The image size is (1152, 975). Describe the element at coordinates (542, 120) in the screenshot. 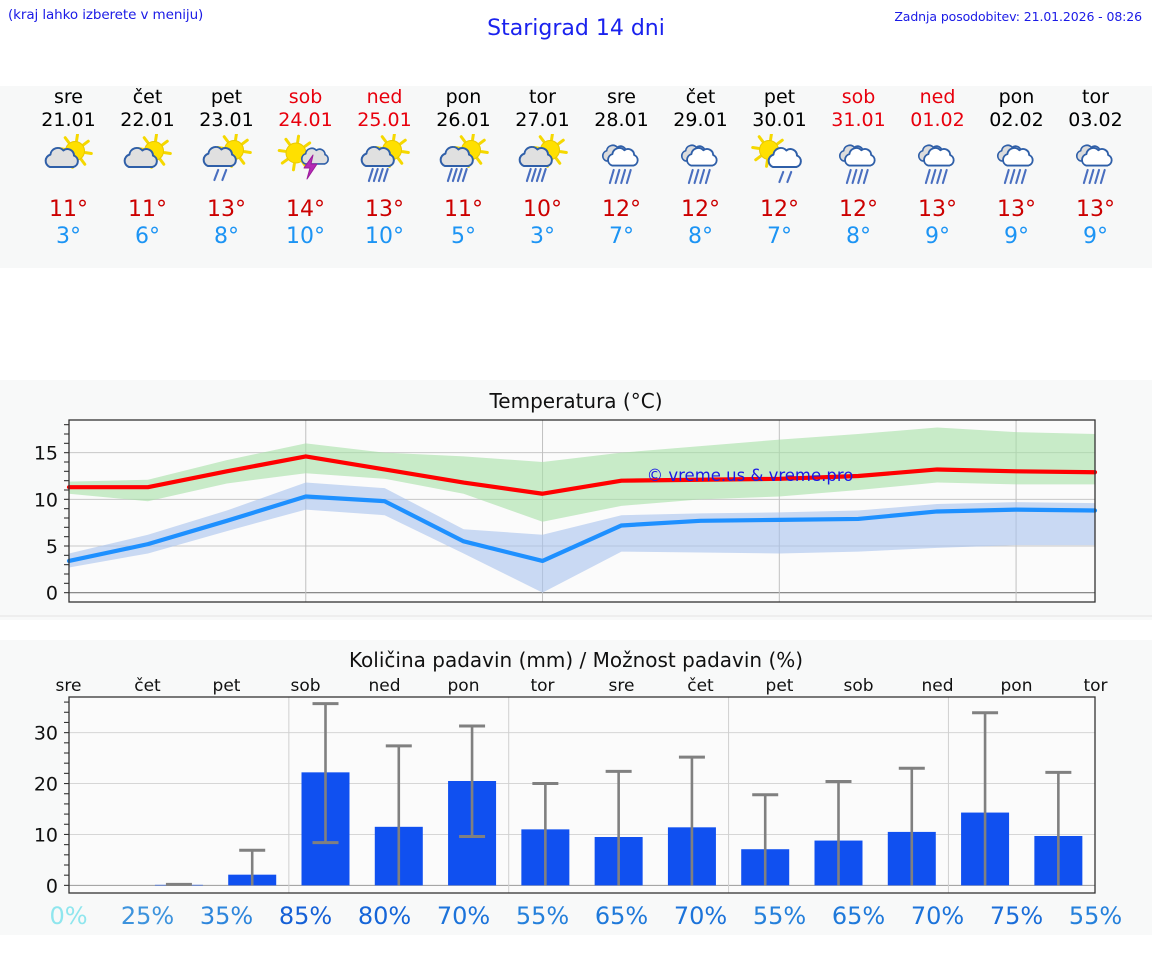

I see `day-date: 27.01` at that location.